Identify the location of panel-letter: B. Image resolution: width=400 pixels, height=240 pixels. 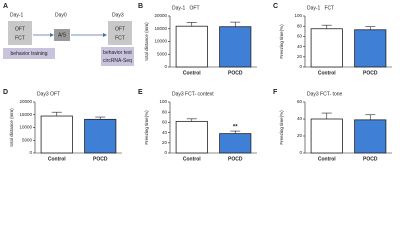
(140, 6).